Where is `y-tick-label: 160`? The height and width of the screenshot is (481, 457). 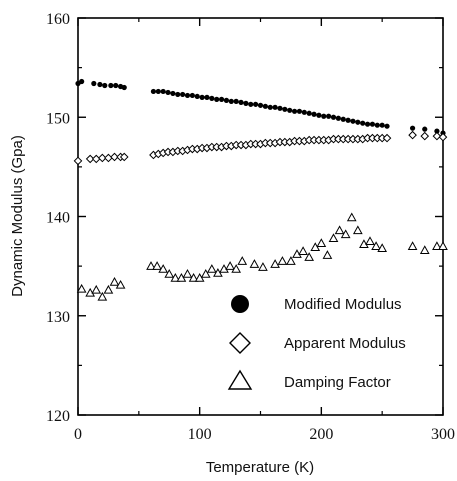 y-tick-label: 160 is located at coordinates (58, 19).